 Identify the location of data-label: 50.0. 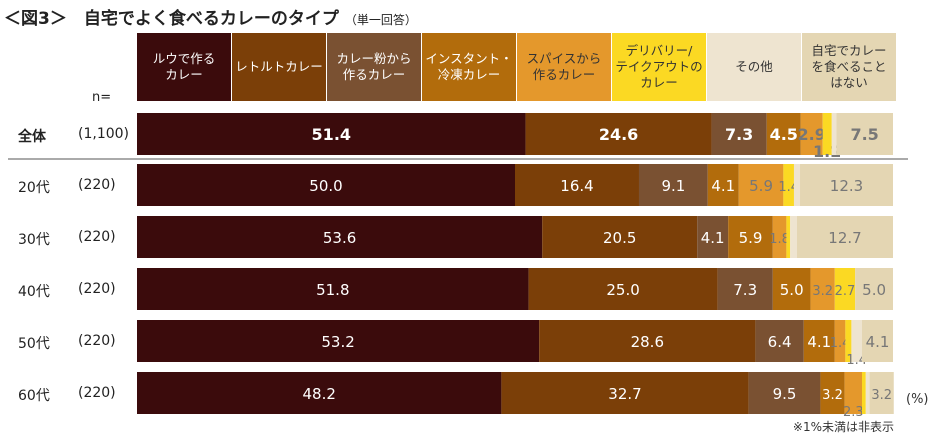
(325, 186).